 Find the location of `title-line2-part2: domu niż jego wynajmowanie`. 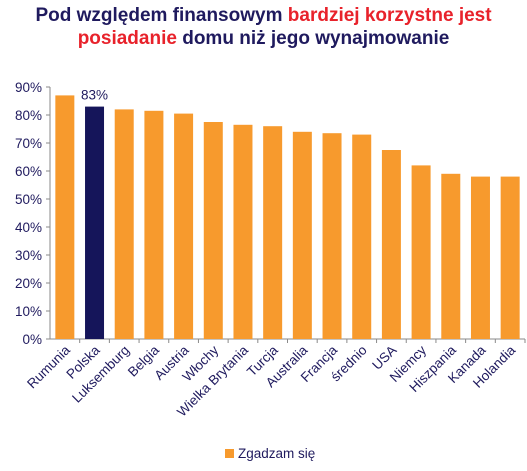

title-line2-part2: domu niż jego wynajmowanie is located at coordinates (313, 38).